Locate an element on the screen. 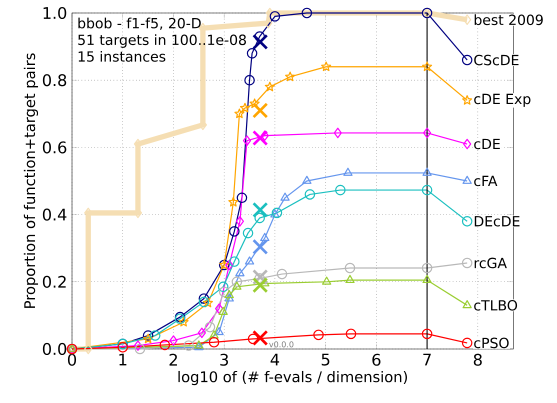 This screenshot has height=403, width=557. series-label: cFA is located at coordinates (486, 181).